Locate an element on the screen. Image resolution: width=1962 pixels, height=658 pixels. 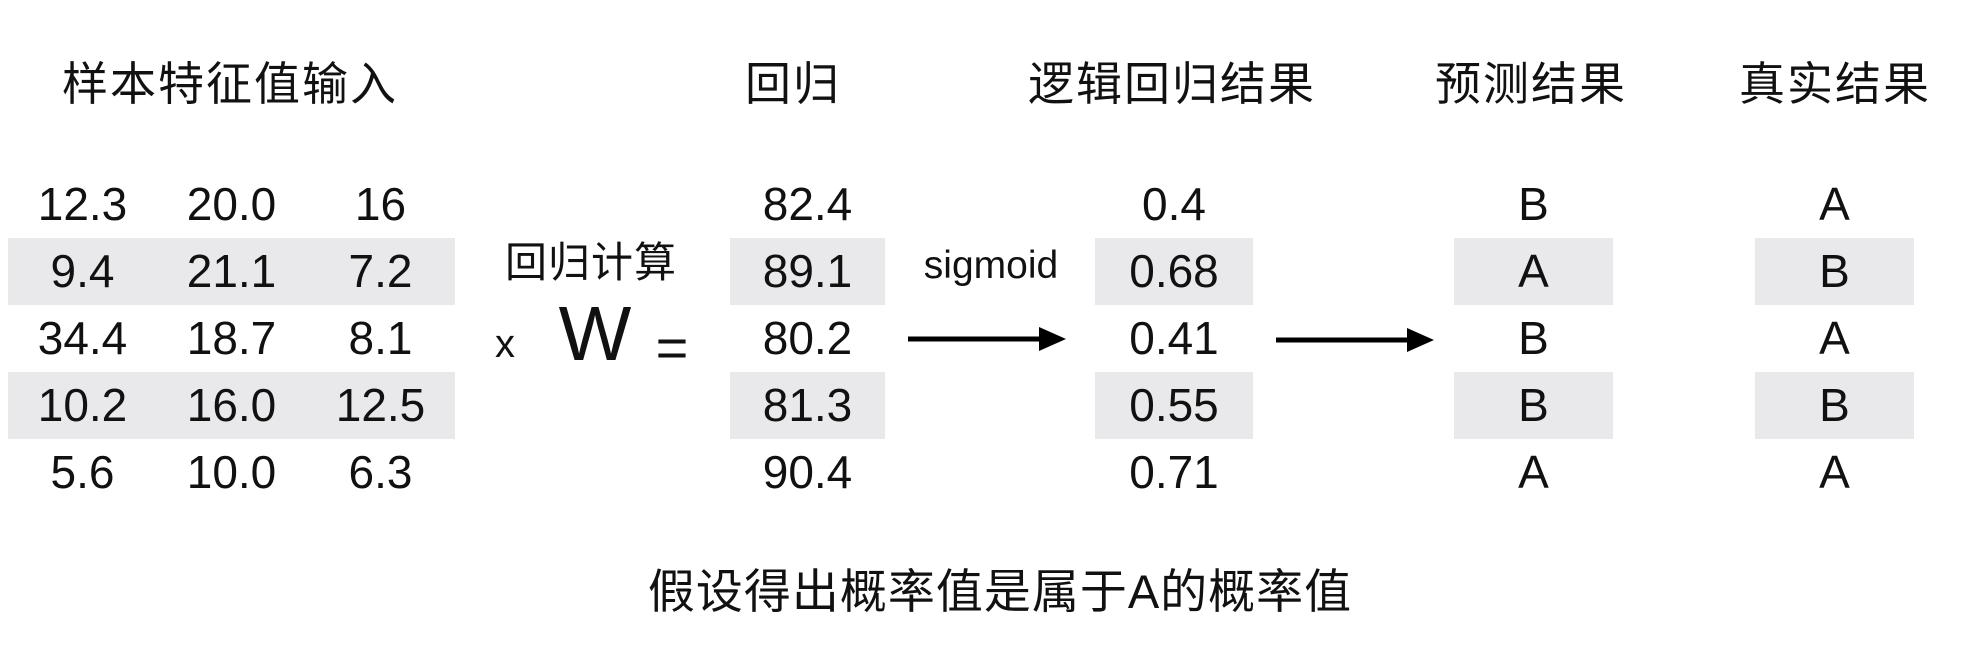
features-row: 9.4 21.1 7.2 is located at coordinates (231, 271).